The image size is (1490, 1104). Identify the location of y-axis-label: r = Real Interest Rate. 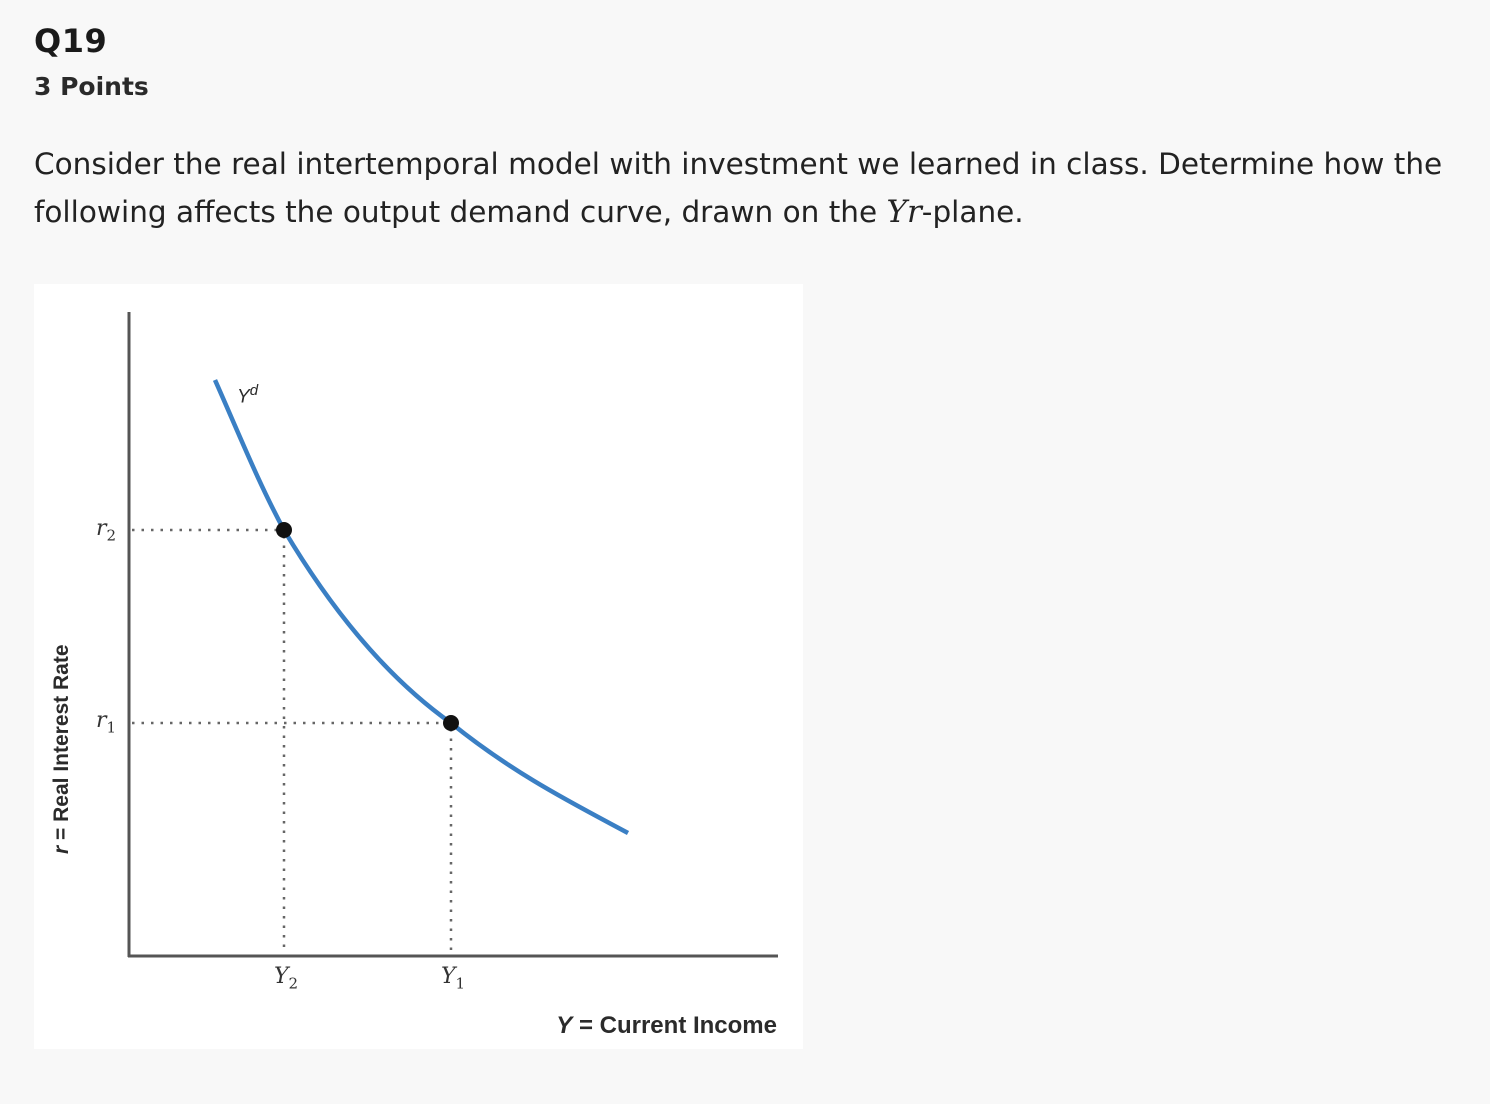
(62, 749).